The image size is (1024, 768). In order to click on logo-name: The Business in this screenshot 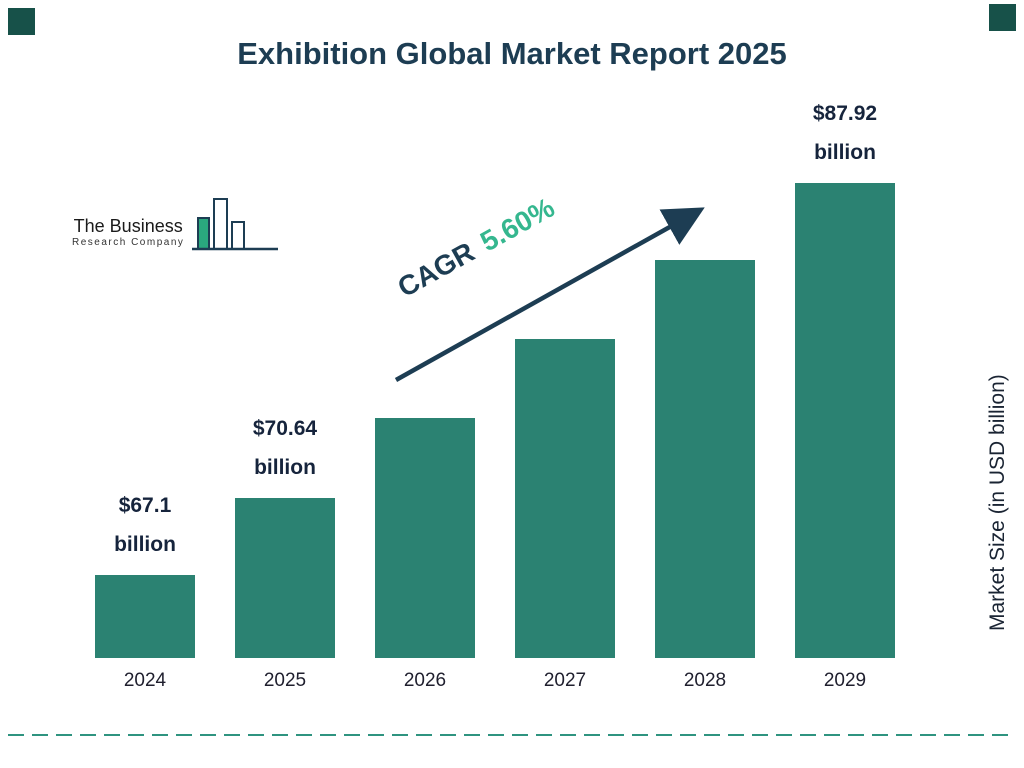, I will do `click(128, 225)`.